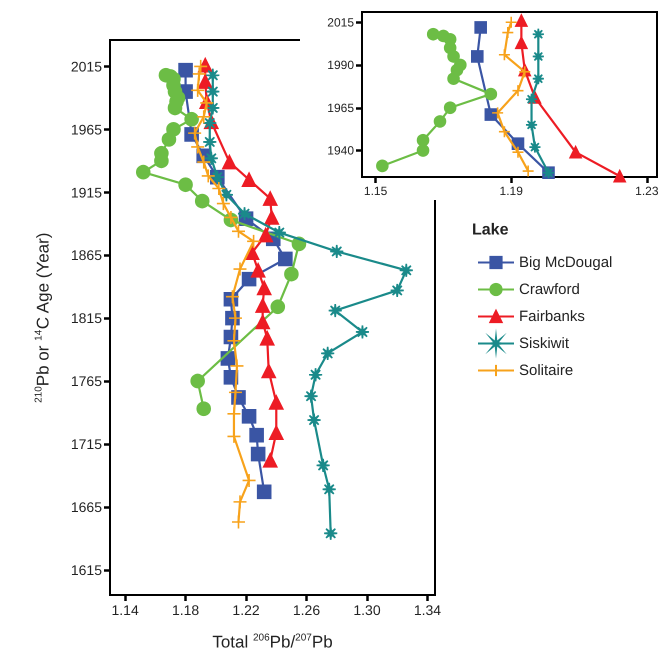 Image resolution: width=662 pixels, height=661 pixels. What do you see at coordinates (376, 191) in the screenshot?
I see `x-tick-label: 1.15` at bounding box center [376, 191].